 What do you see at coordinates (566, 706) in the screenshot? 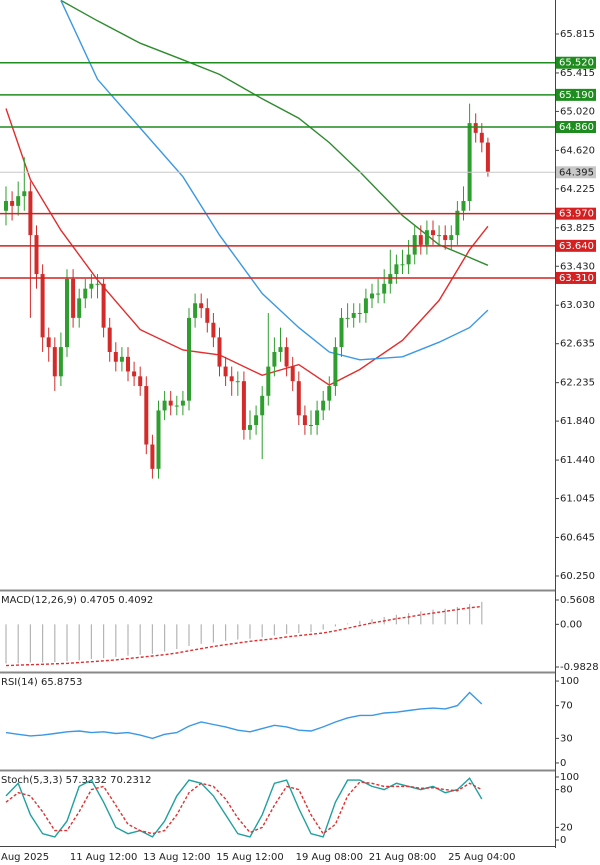
I see `y-tick-label: 70` at bounding box center [566, 706].